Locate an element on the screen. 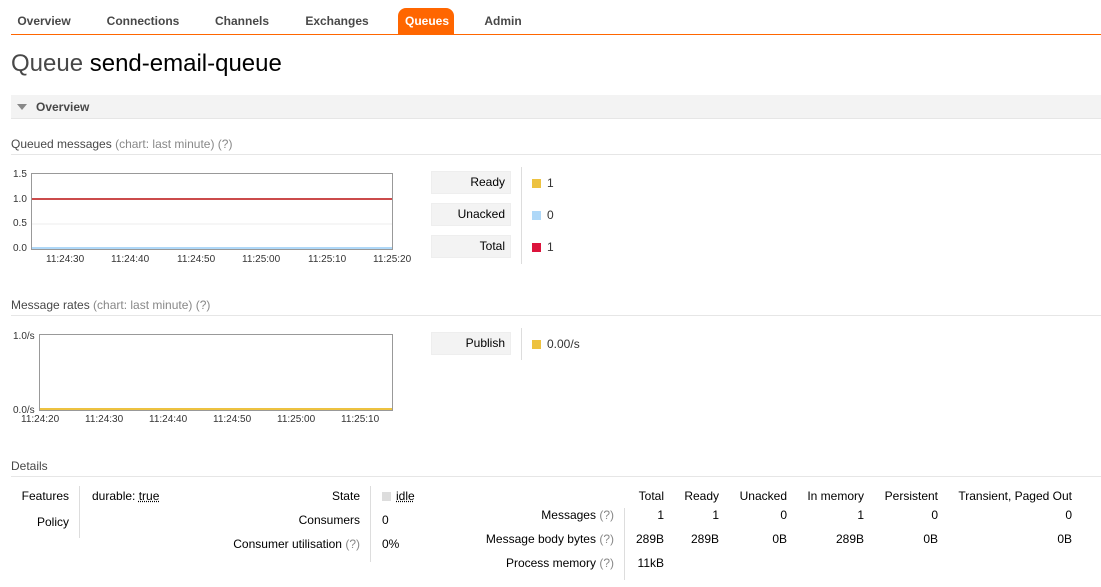  message-rates-title: Message rates is located at coordinates (50, 305).